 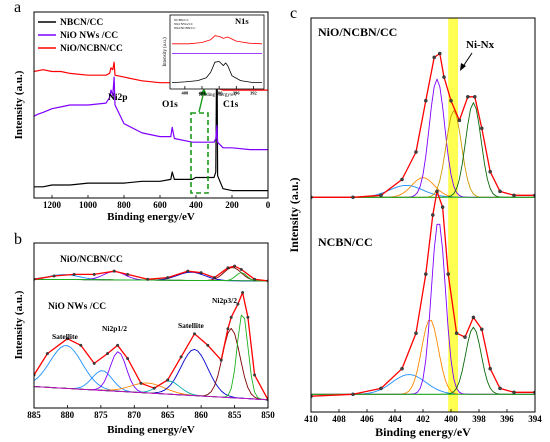 I want to click on panel-b-x-tick-label: 850, so click(x=268, y=415).